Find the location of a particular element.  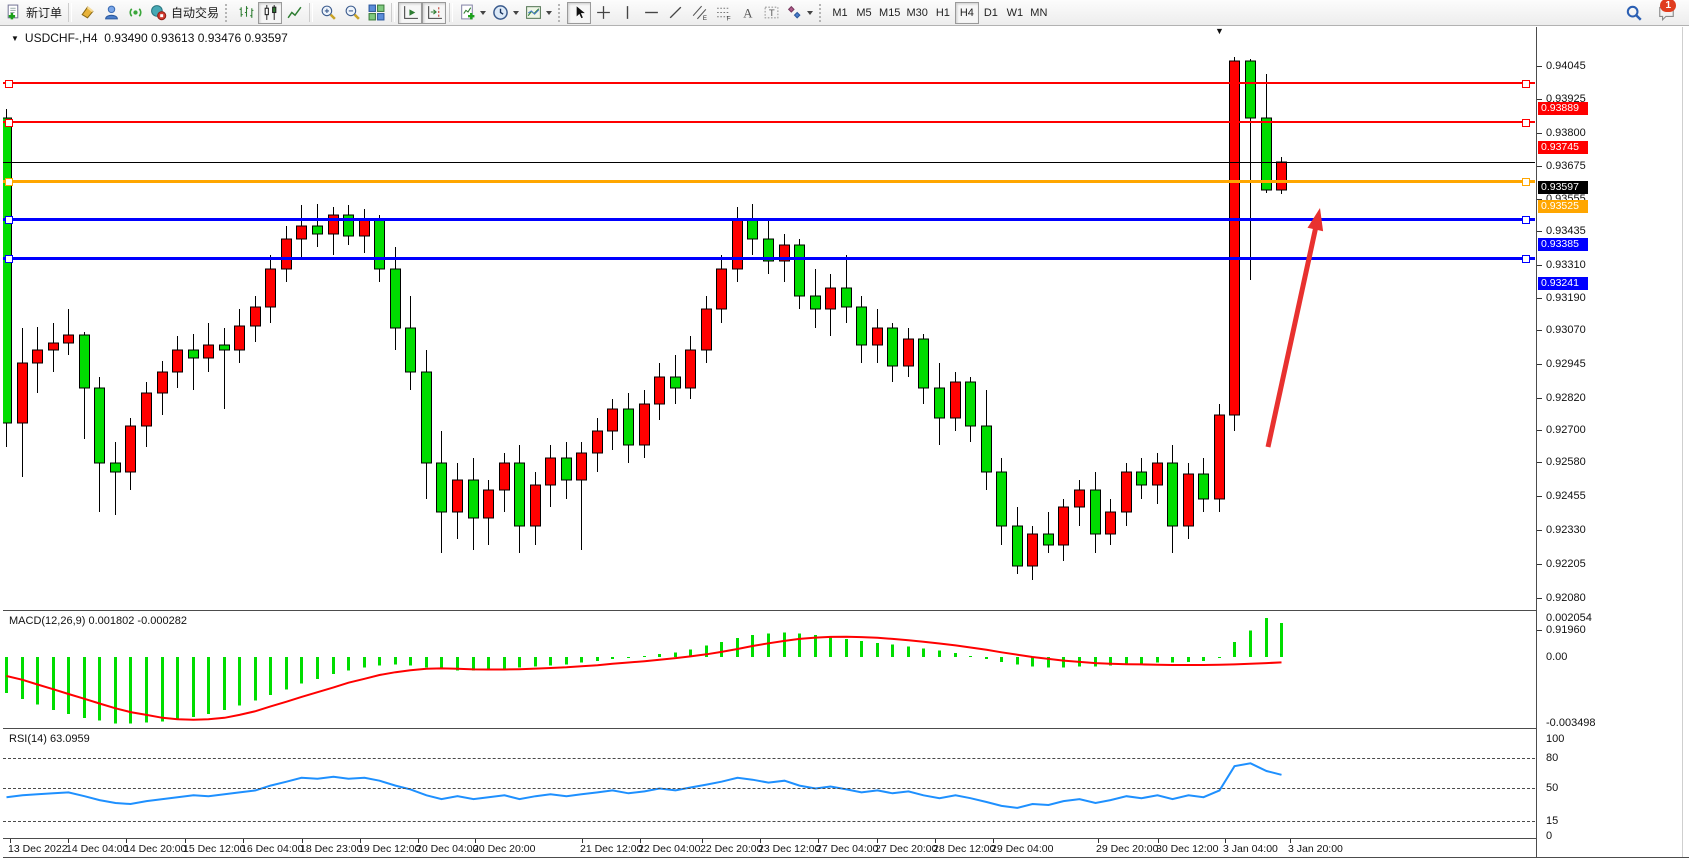

periods-button is located at coordinates (505, 13).